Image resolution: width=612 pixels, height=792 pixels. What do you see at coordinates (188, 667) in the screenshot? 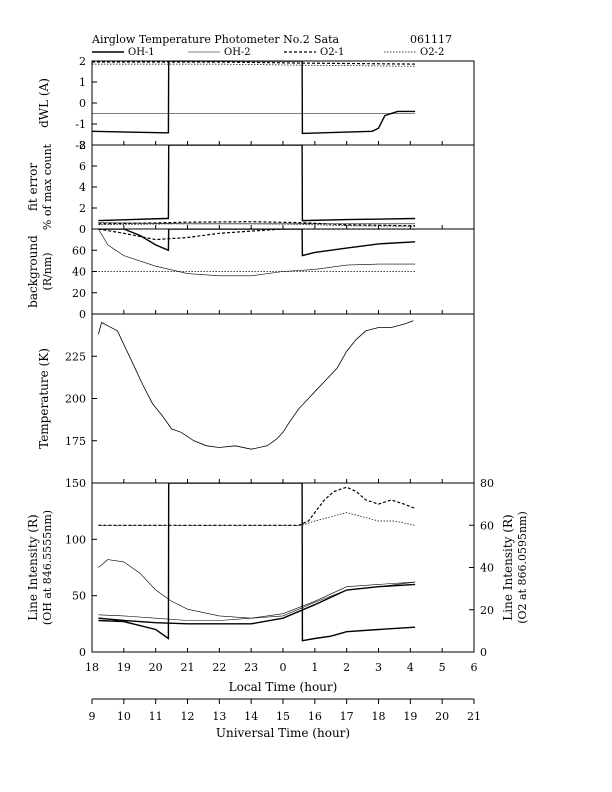
I see `local-tick-label: 21` at bounding box center [188, 667].